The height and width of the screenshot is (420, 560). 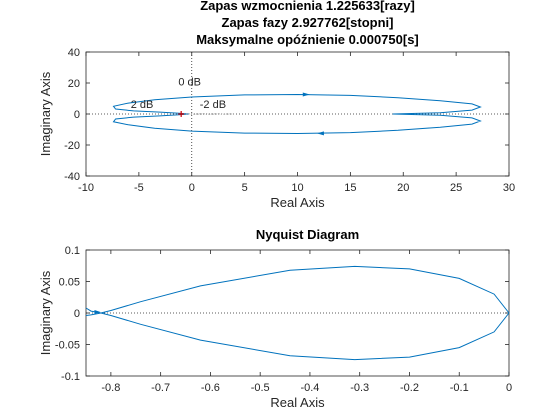 What do you see at coordinates (67, 346) in the screenshot?
I see `y-tick-label: -0.05` at bounding box center [67, 346].